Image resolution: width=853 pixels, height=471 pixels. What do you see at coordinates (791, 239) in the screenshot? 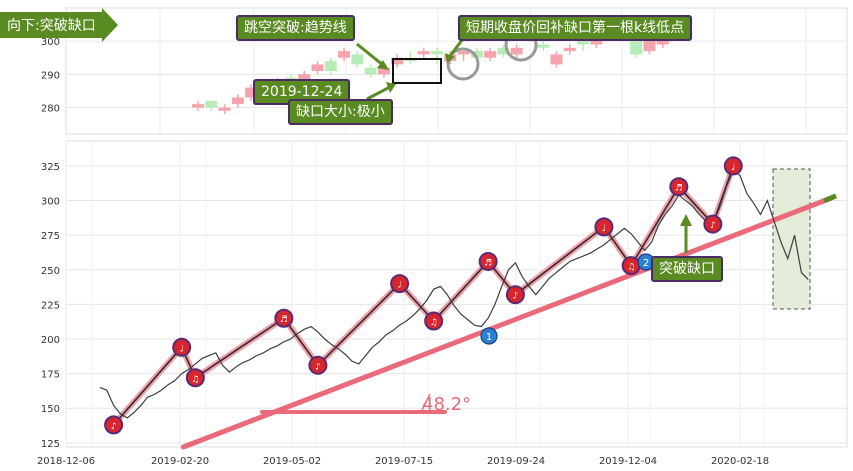
I see `recent-range-box` at bounding box center [791, 239].